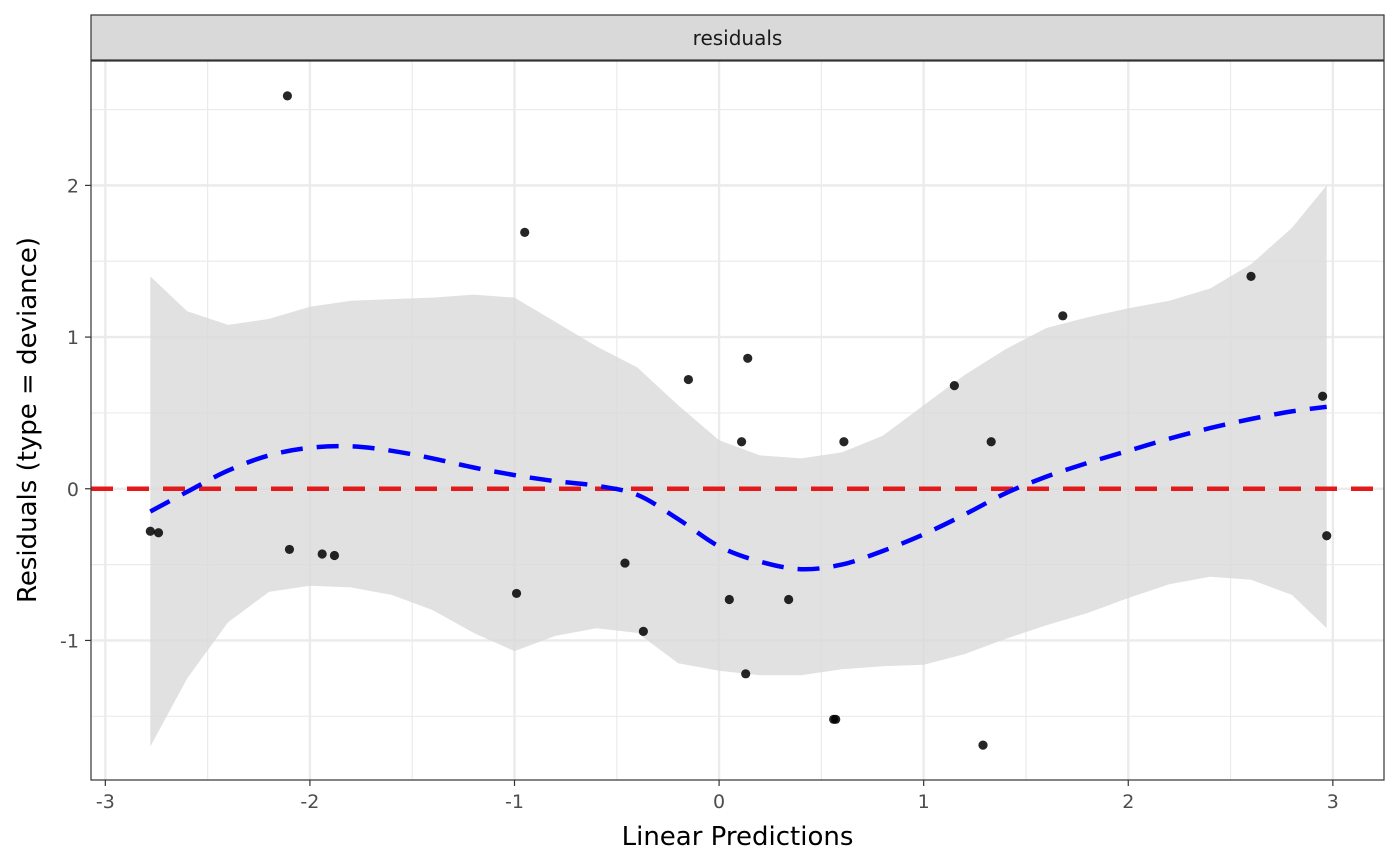 The image size is (1400, 866). What do you see at coordinates (105, 802) in the screenshot?
I see `x-tick-label: -3` at bounding box center [105, 802].